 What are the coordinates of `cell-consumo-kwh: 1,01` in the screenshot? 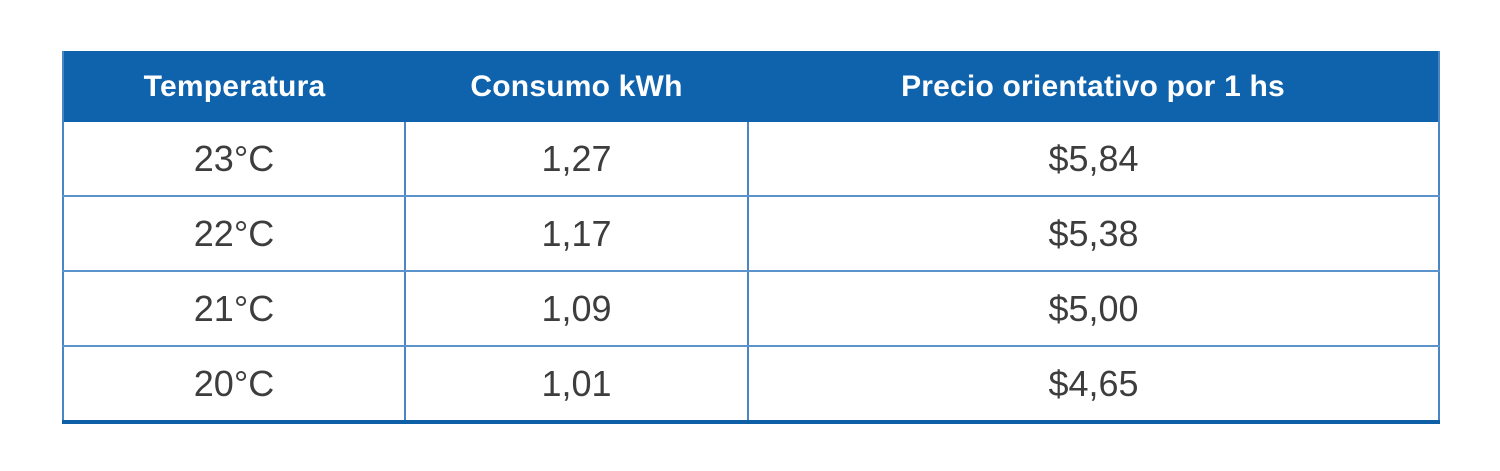 It's located at (576, 383).